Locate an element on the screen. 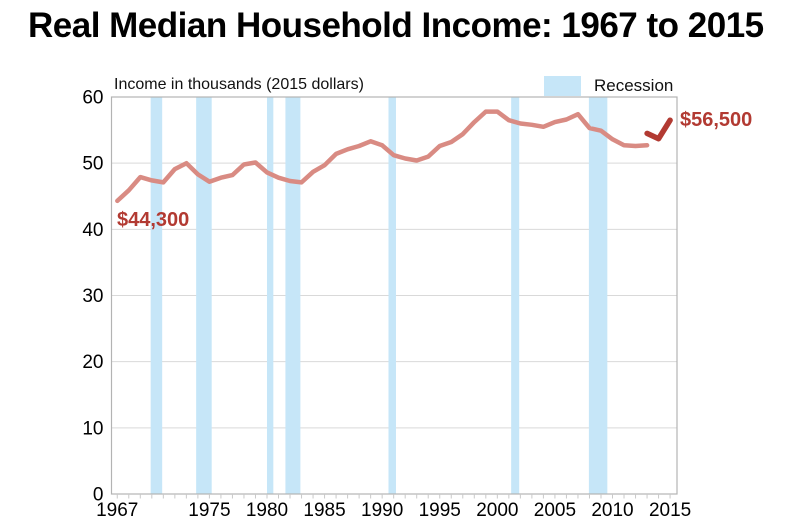  y-axis-unit-label: Income in thousands (2015 dollars) is located at coordinates (239, 84).